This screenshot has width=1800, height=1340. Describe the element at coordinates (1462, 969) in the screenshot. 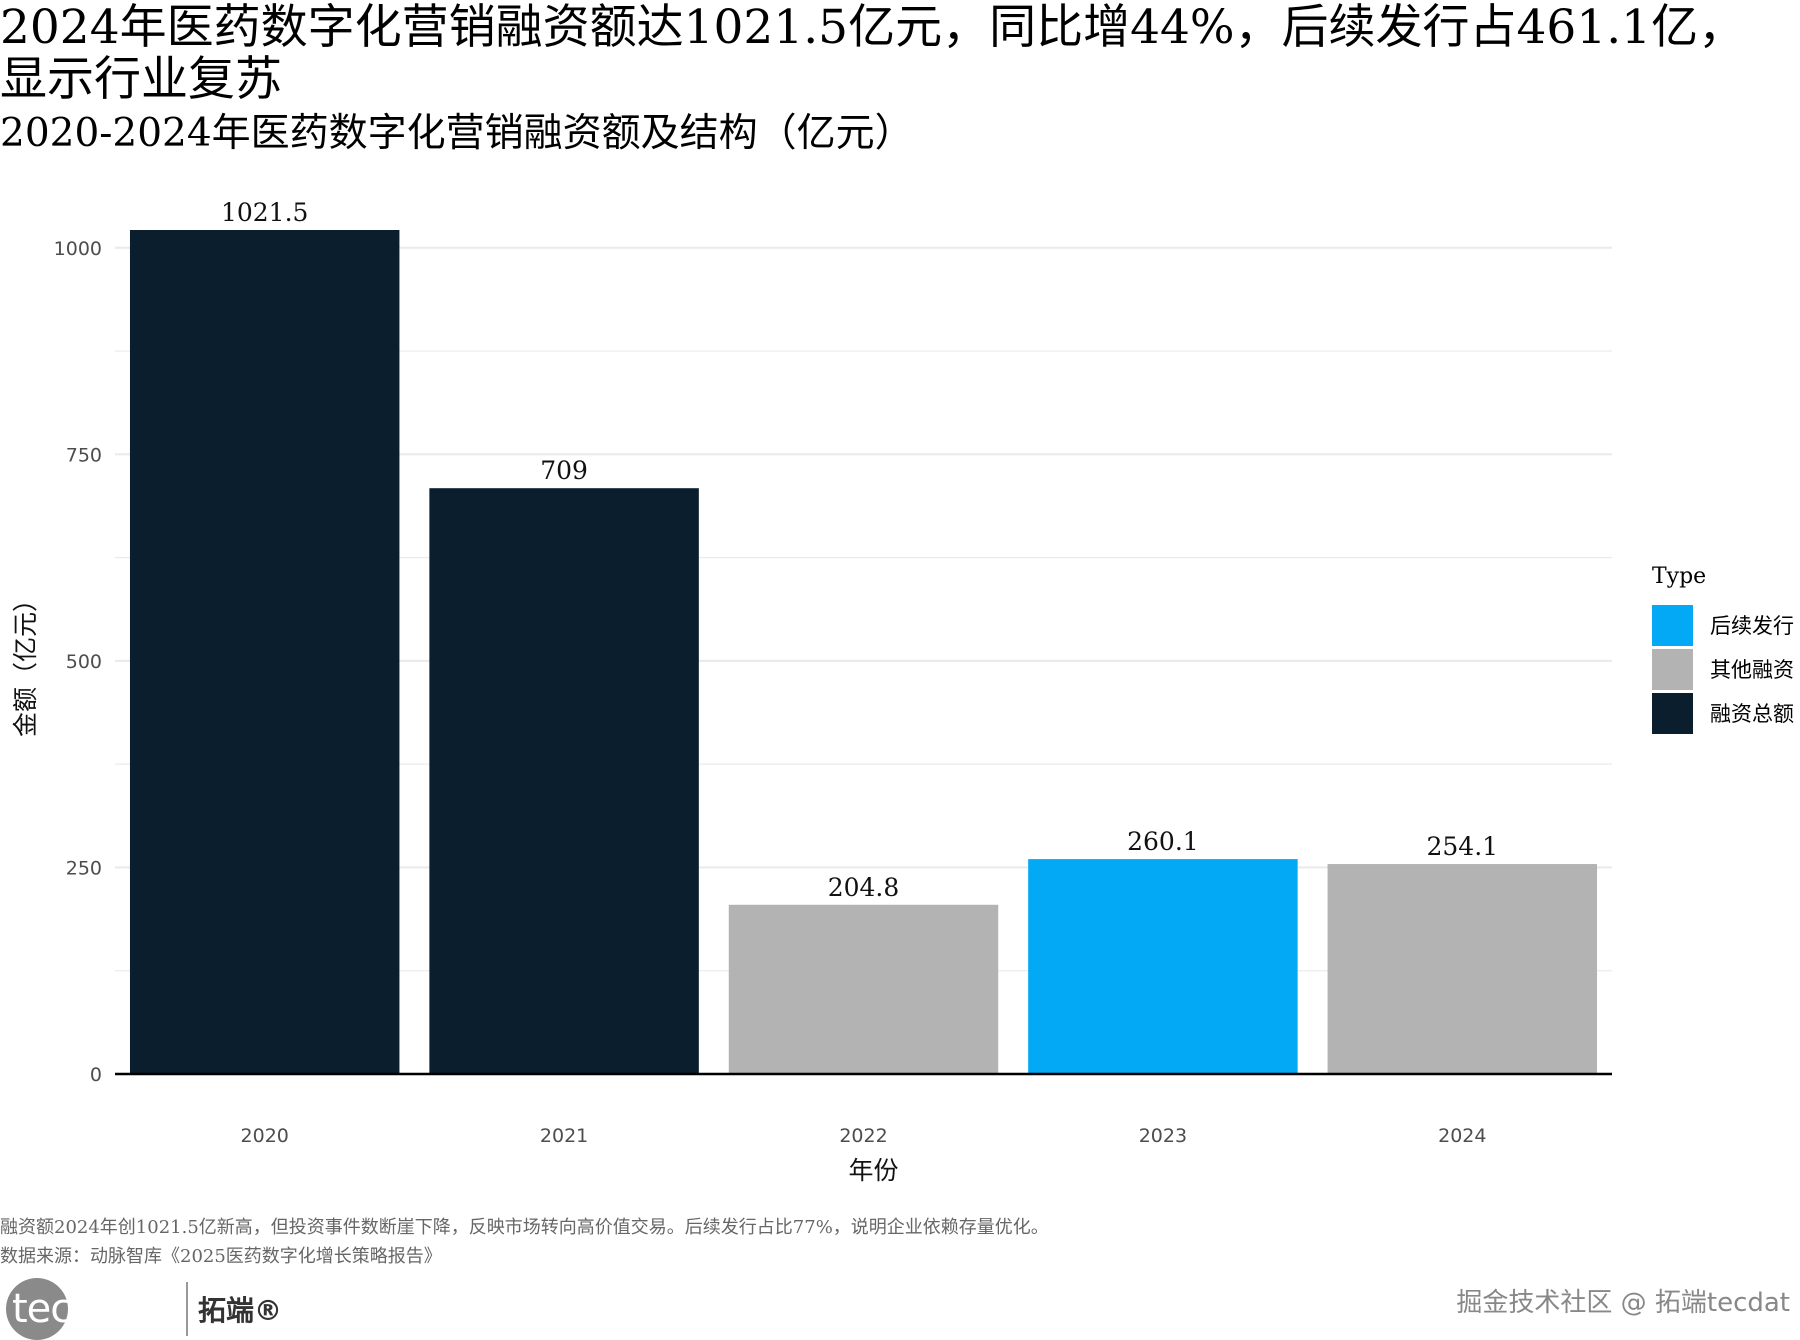

I see `bar-2024` at that location.